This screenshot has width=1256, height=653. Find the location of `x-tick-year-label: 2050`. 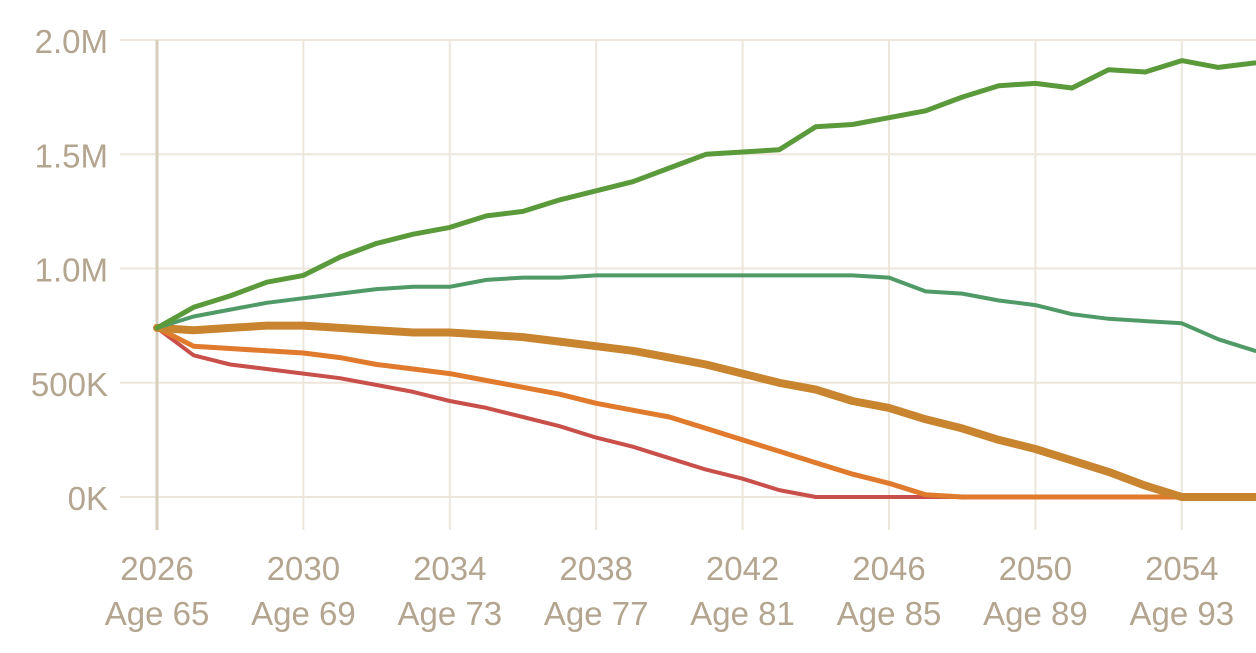

x-tick-year-label: 2050 is located at coordinates (1035, 568).